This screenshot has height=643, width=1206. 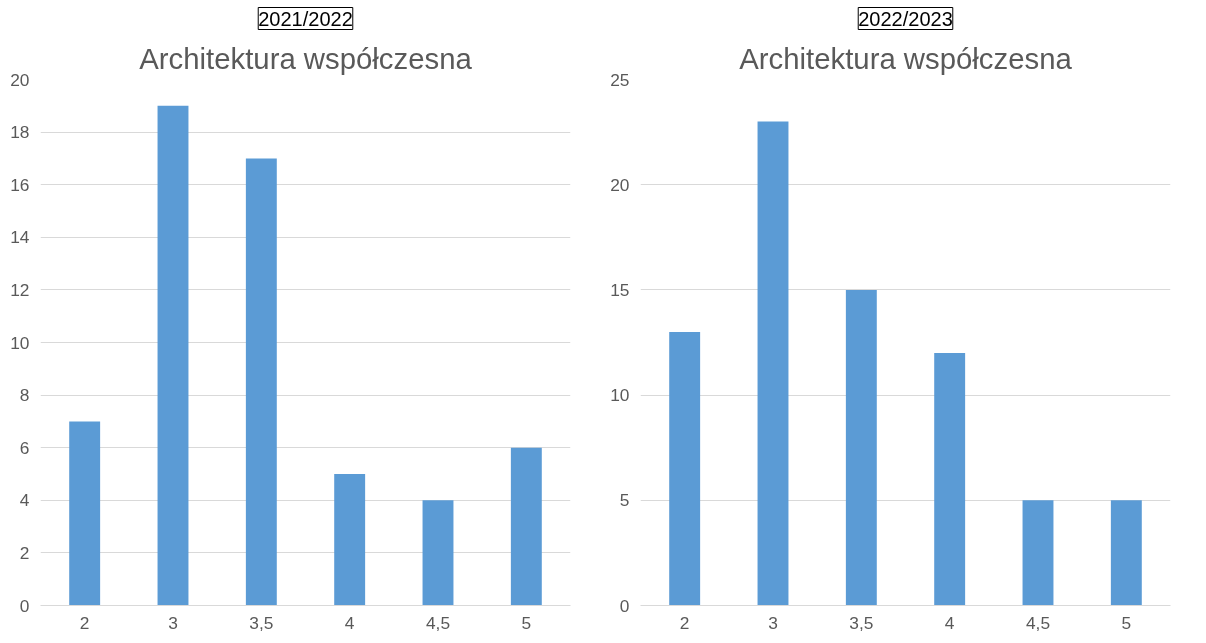 What do you see at coordinates (624, 500) in the screenshot?
I see `y-tick-label: 5` at bounding box center [624, 500].